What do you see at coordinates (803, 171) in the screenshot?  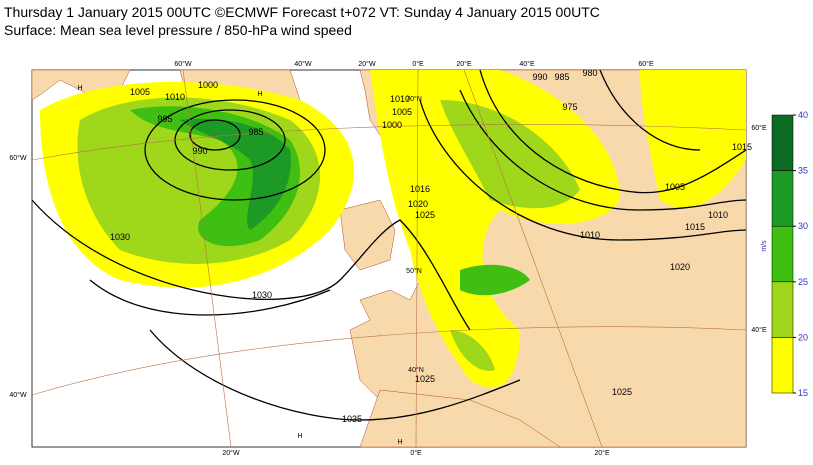 I see `colorbar-tick-label: 35` at bounding box center [803, 171].